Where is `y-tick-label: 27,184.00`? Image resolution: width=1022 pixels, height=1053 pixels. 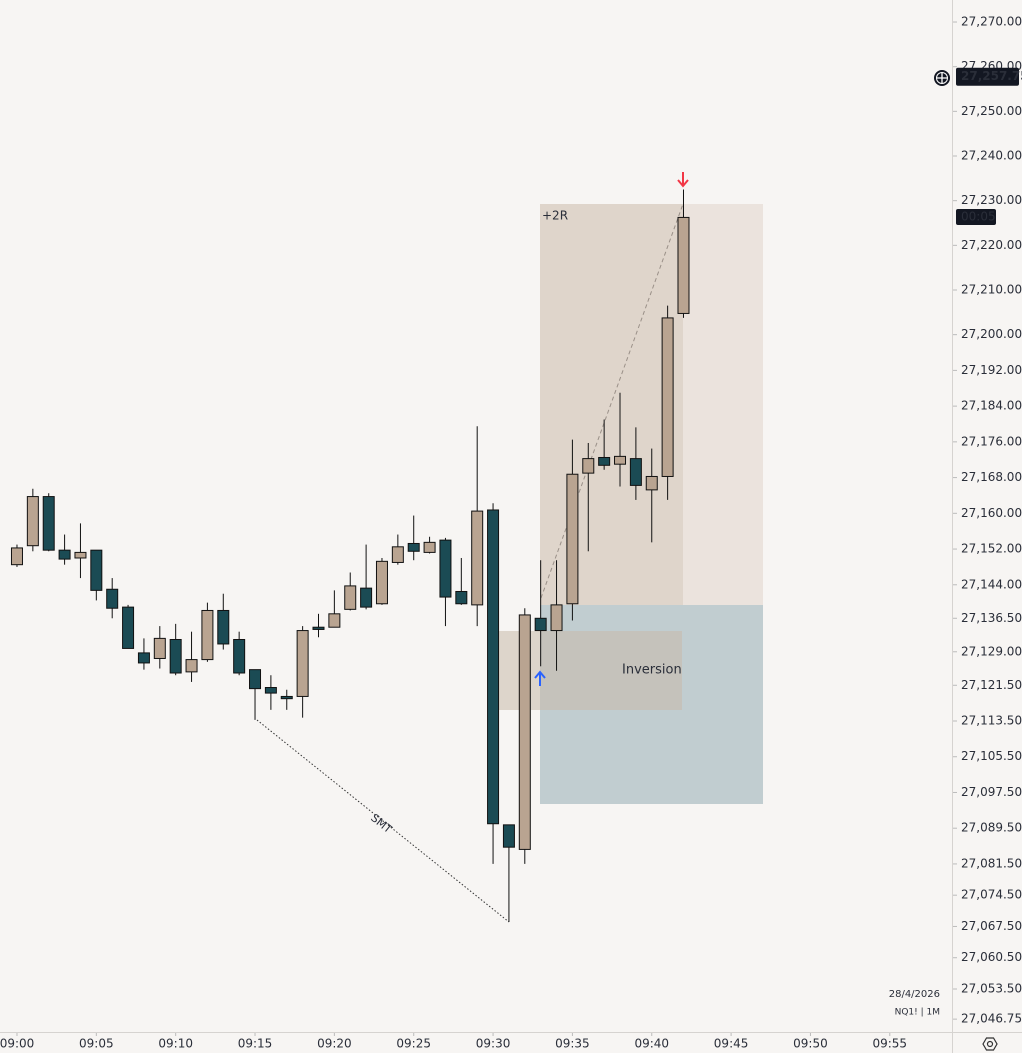 y-tick-label: 27,184.00 is located at coordinates (991, 406).